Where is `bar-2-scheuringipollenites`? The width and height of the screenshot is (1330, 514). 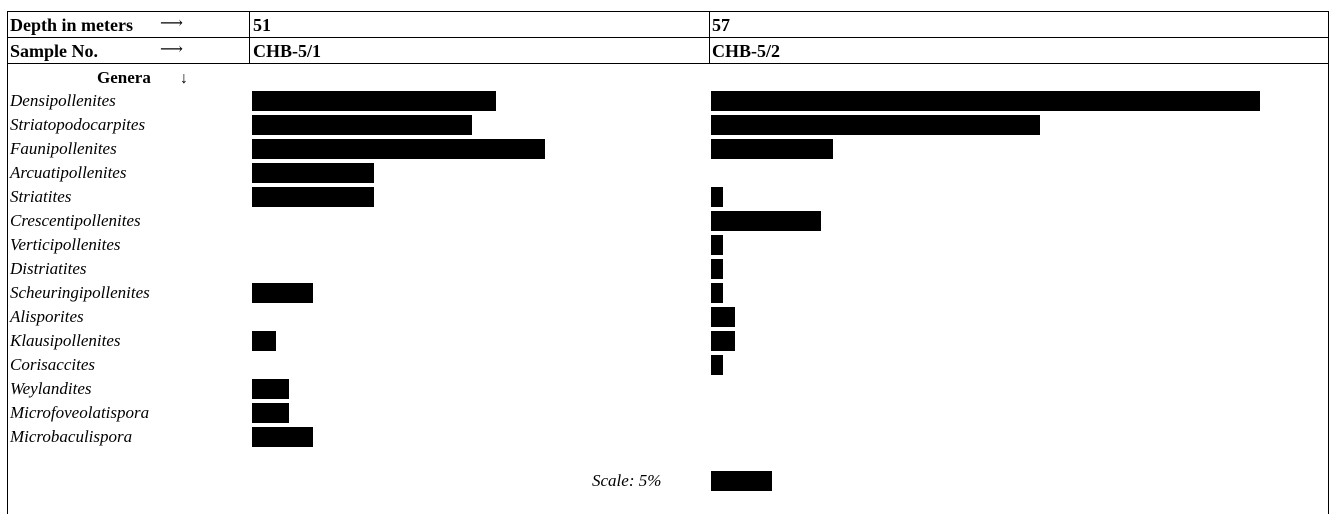 bar-2-scheuringipollenites is located at coordinates (717, 293).